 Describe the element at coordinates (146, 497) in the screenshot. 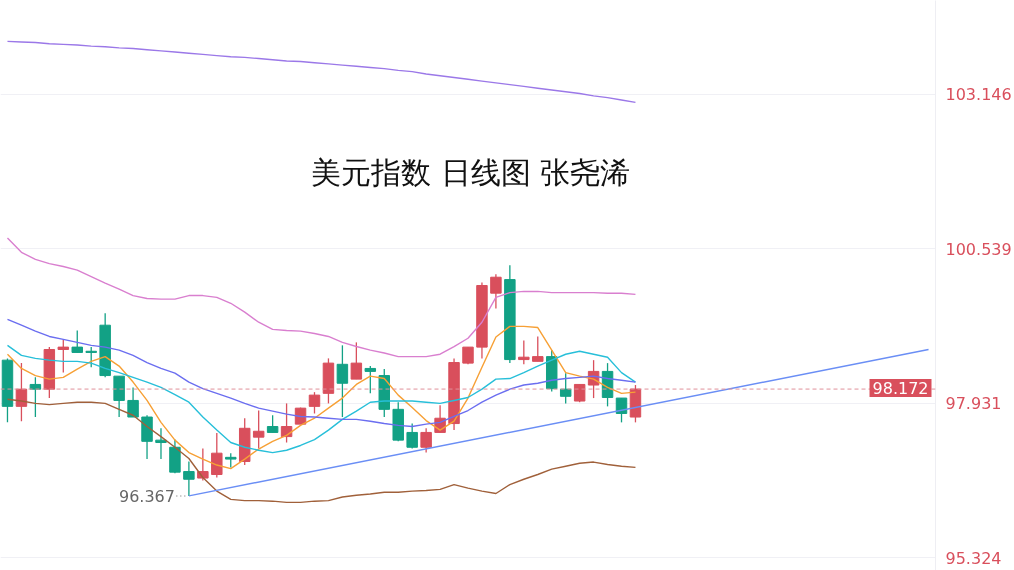

I see `annotation: 96.367` at that location.